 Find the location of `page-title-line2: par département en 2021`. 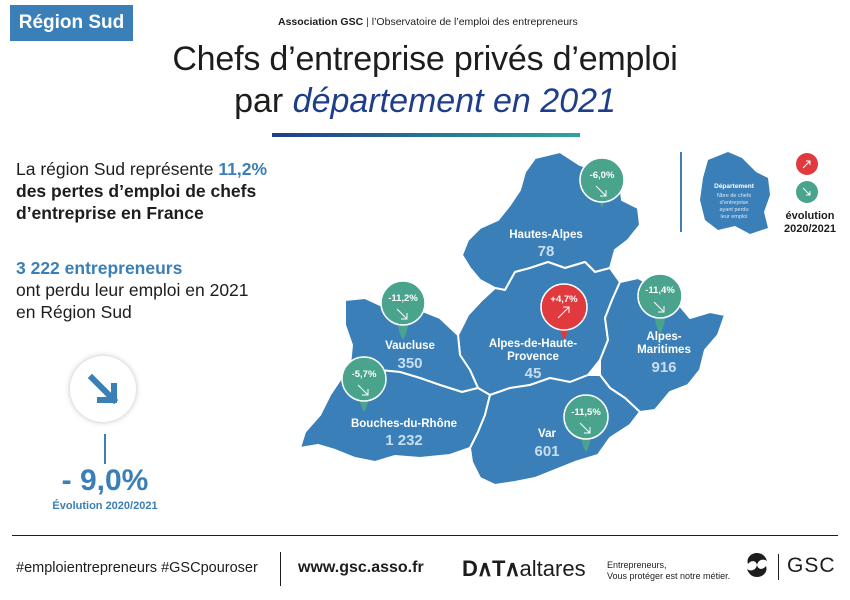

page-title-line2: par département en 2021 is located at coordinates (425, 101).